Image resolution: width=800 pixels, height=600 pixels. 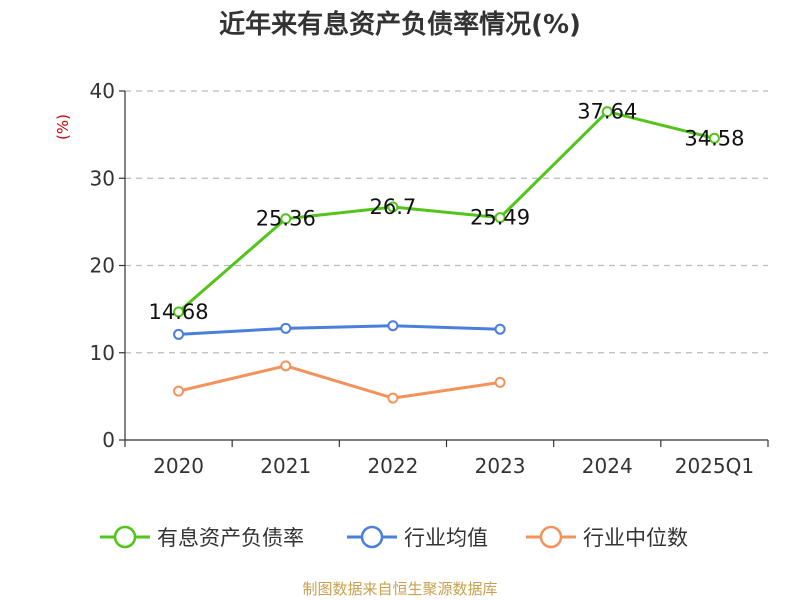 I want to click on chart-title: 近年来有息资产负债率情况(%), so click(x=400, y=24).